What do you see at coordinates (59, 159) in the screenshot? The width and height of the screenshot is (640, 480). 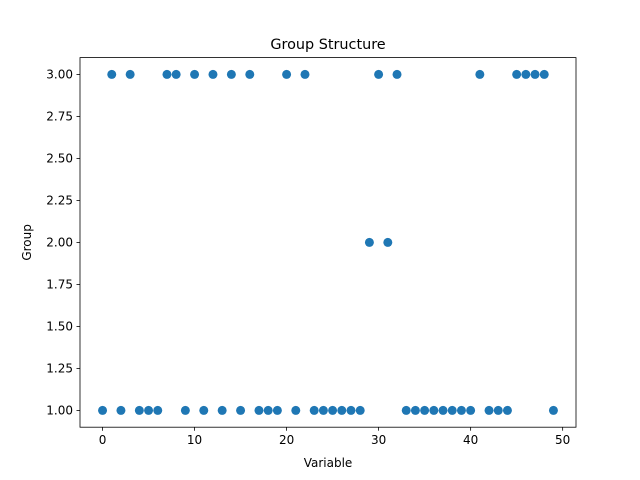 I see `y-tick-label: 2.50` at bounding box center [59, 159].